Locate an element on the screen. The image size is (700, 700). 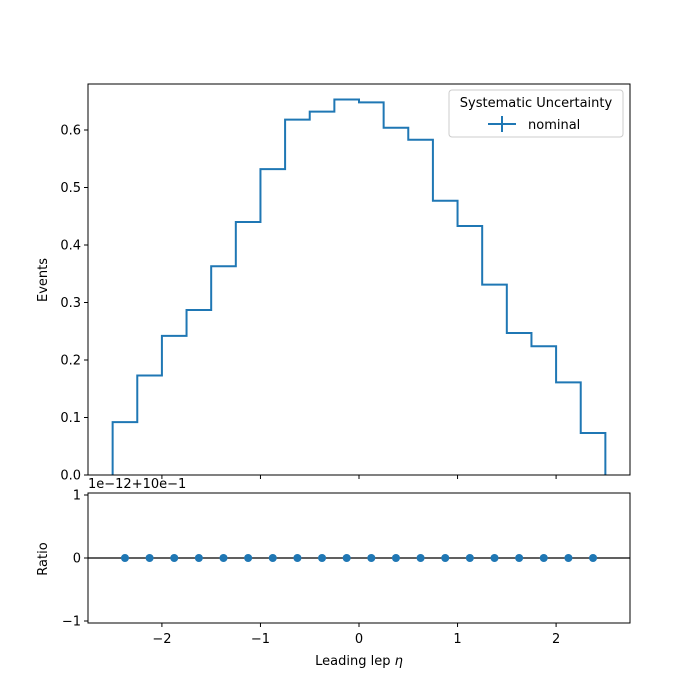
x-tick-label: 1 is located at coordinates (457, 639).